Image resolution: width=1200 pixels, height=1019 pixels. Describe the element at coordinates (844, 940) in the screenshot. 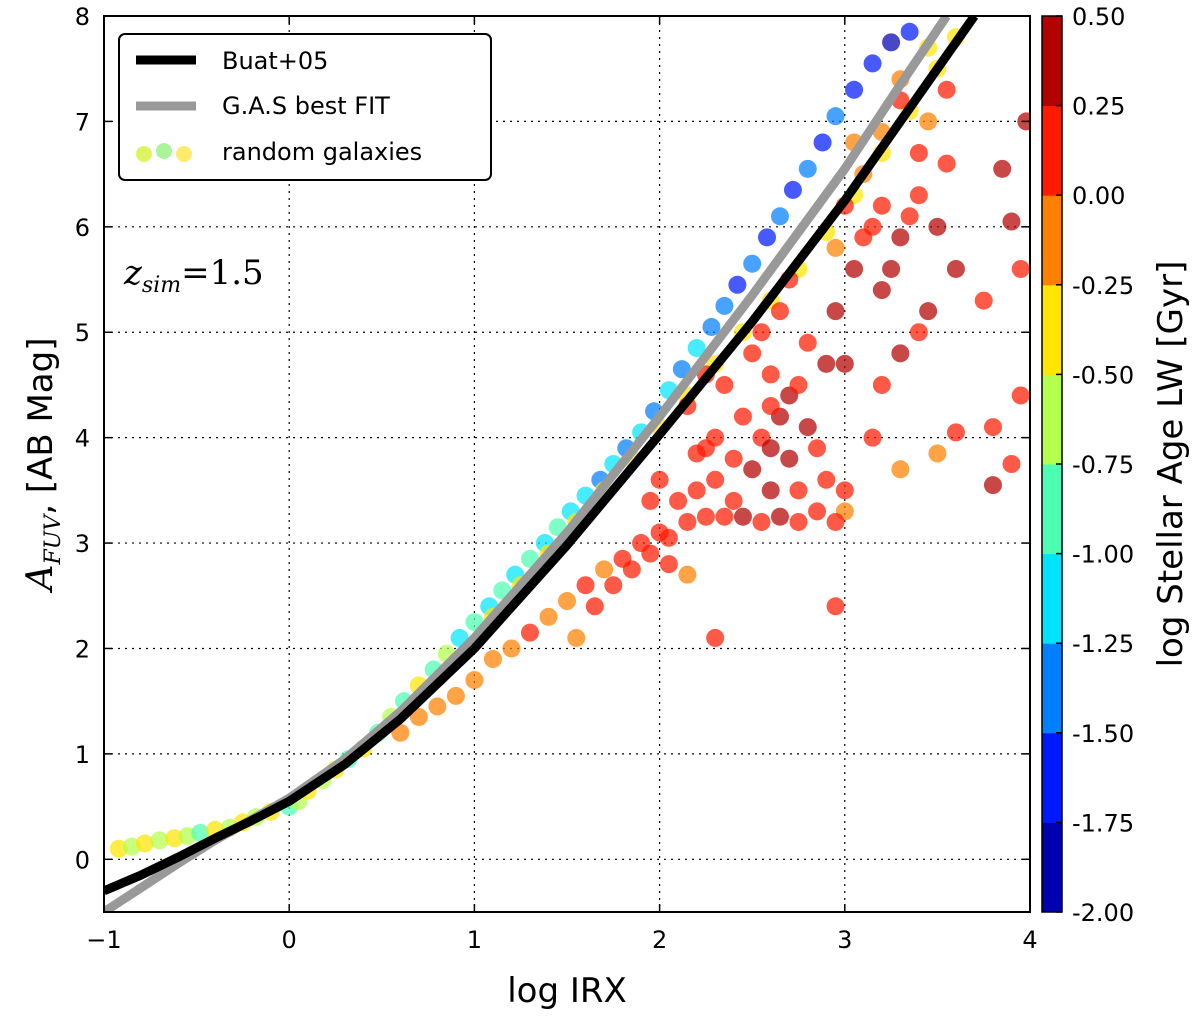

I see `x-tick-label-4: 3` at that location.